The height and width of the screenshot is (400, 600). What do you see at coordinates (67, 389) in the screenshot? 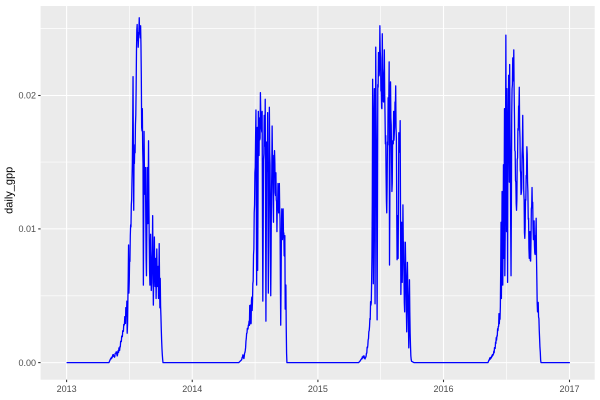
I see `svg-text: 2013` at bounding box center [67, 389].